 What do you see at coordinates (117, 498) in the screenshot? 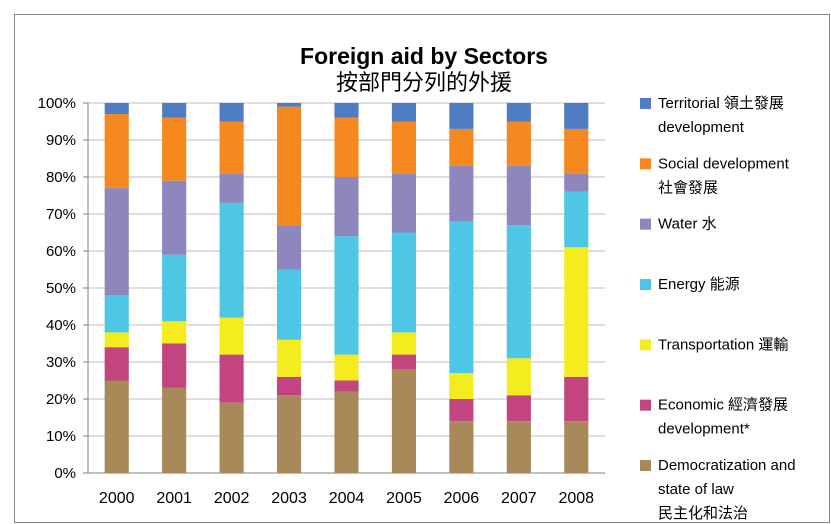
I see `x-tick-label: 2000` at bounding box center [117, 498].